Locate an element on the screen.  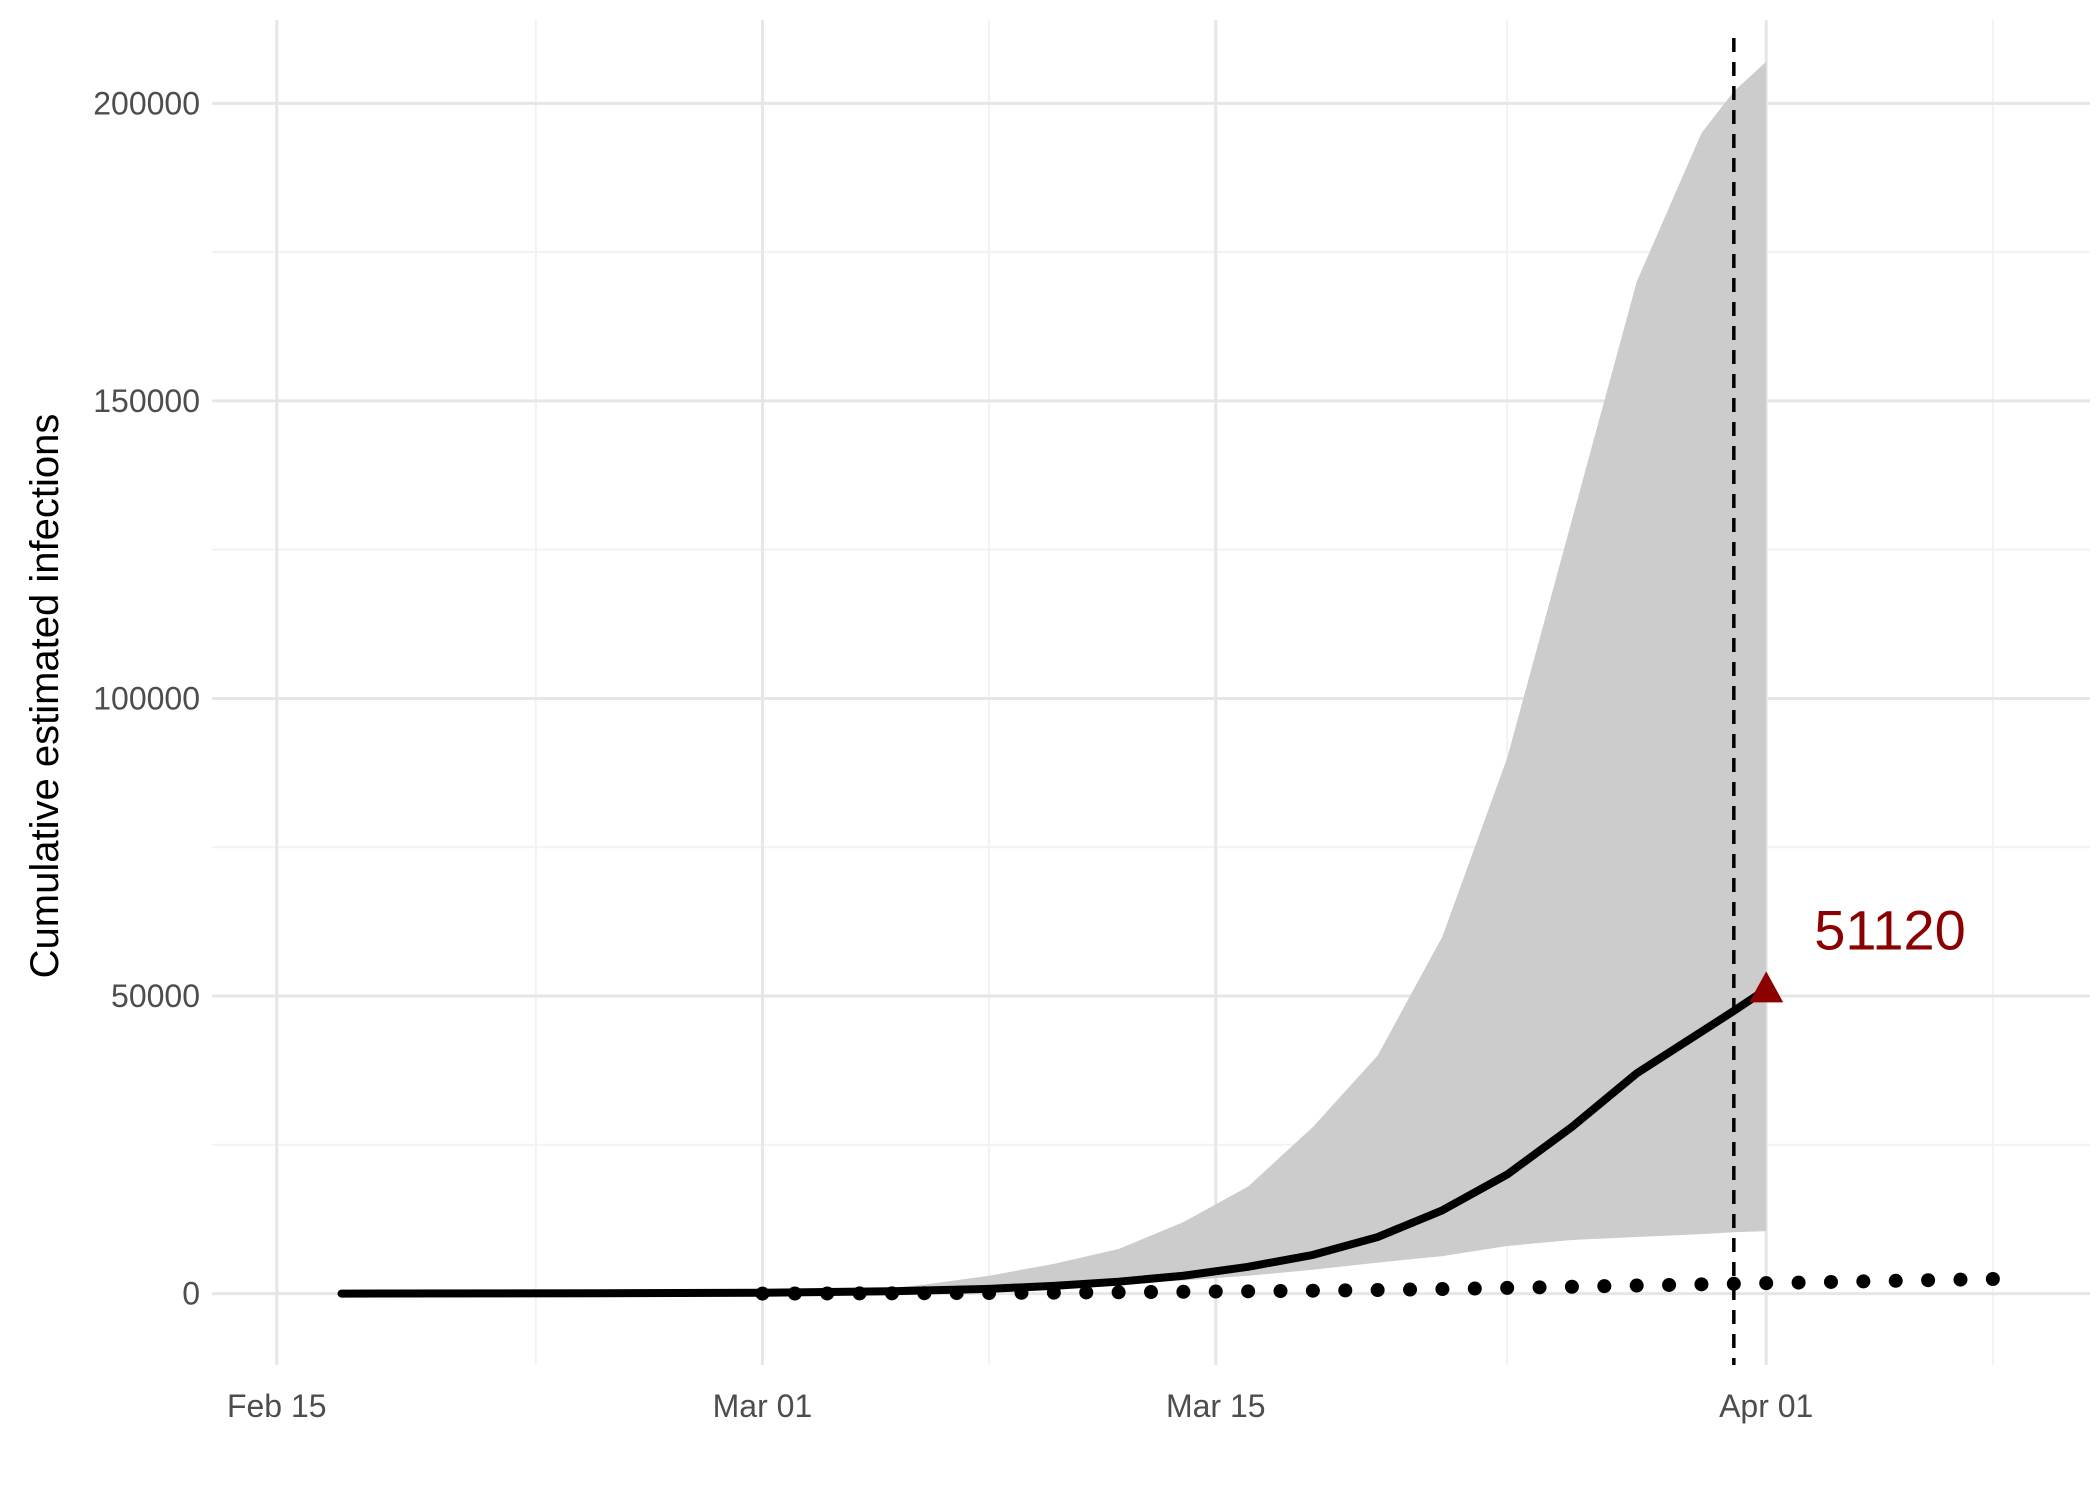
y-tick-label: 0 is located at coordinates (191, 1294).